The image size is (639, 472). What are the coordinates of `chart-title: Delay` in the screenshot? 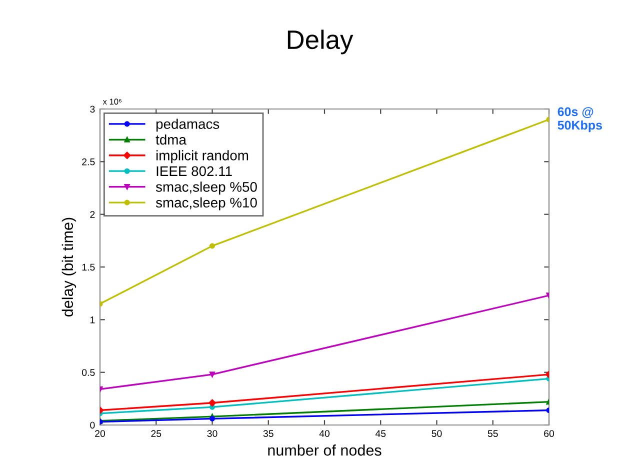 It's located at (321, 42).